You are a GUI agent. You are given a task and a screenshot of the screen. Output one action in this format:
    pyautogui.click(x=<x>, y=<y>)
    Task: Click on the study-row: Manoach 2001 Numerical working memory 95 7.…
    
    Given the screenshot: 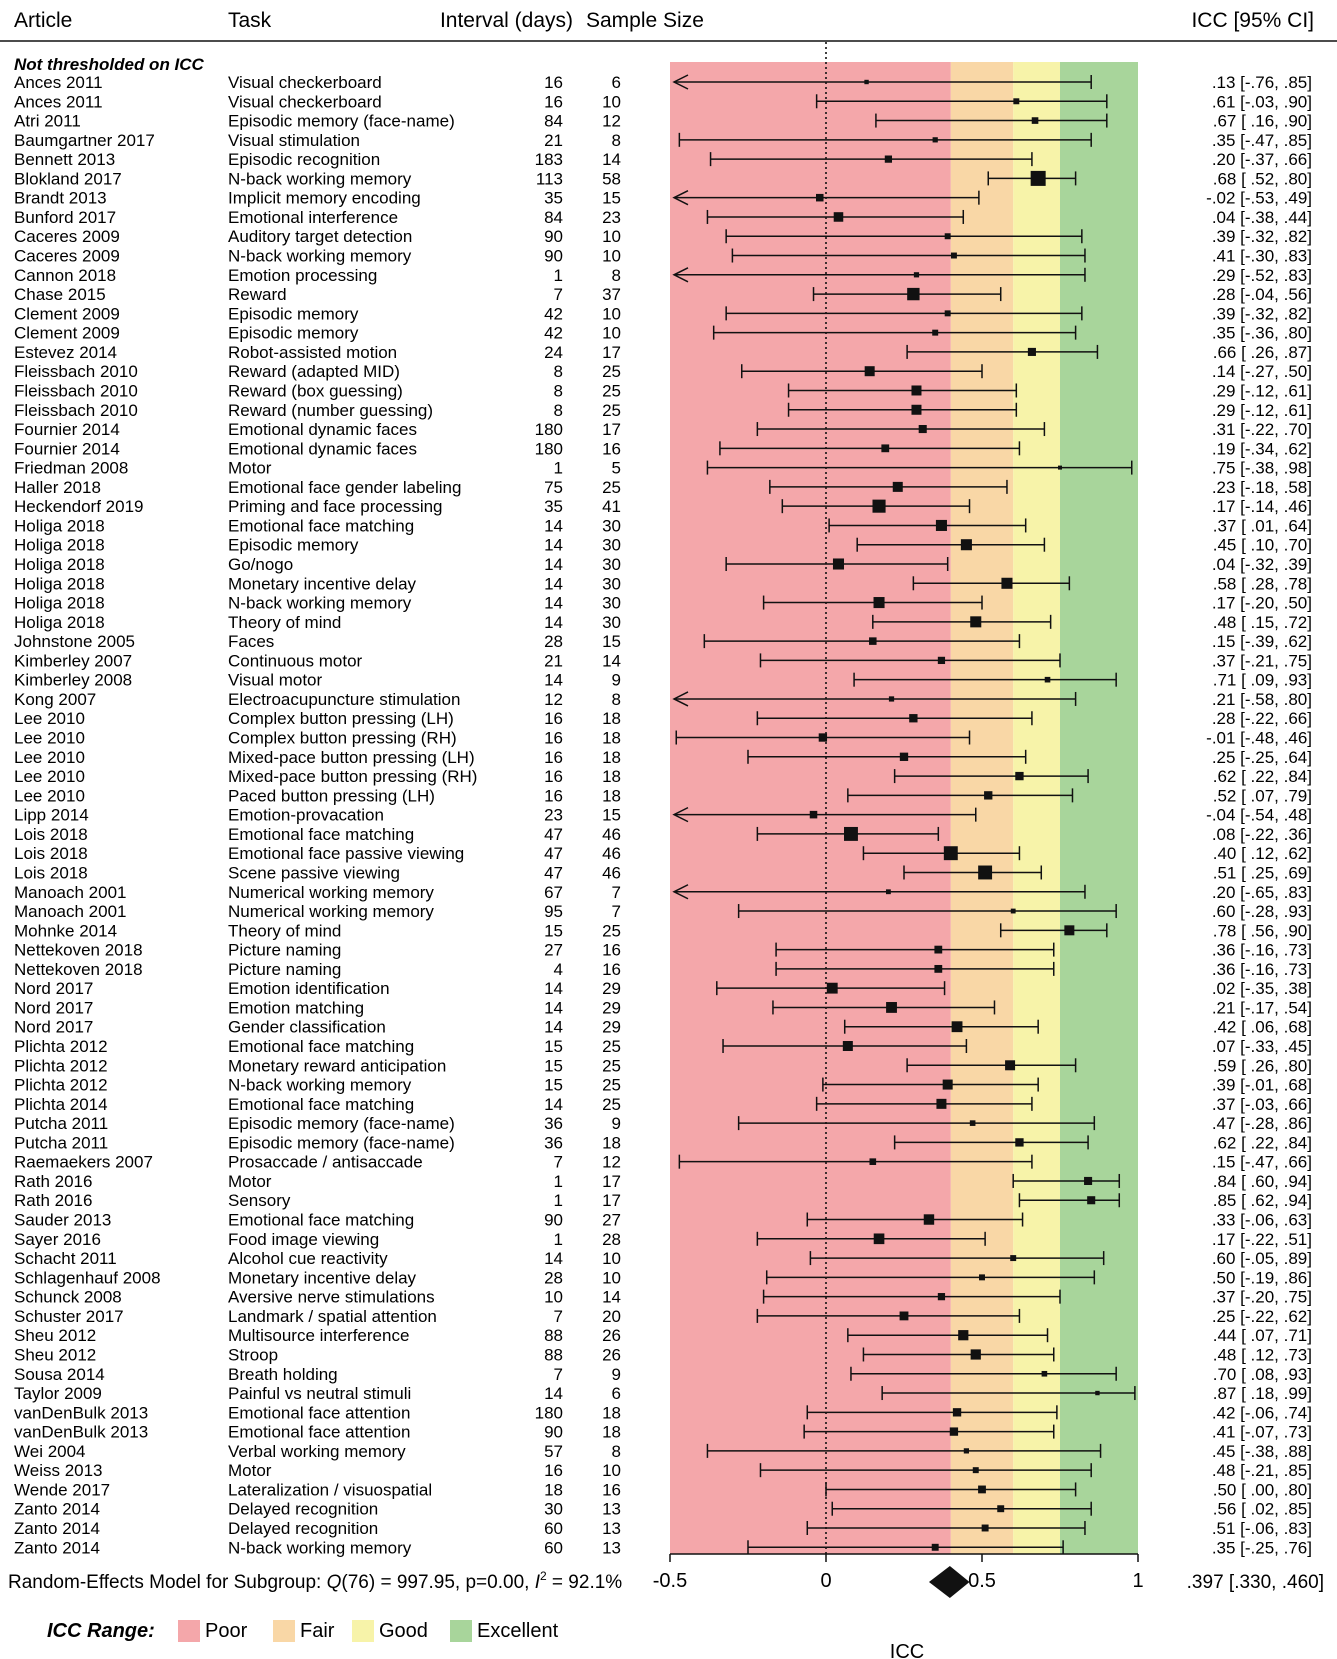 What is the action you would take?
    pyautogui.click(x=663, y=911)
    